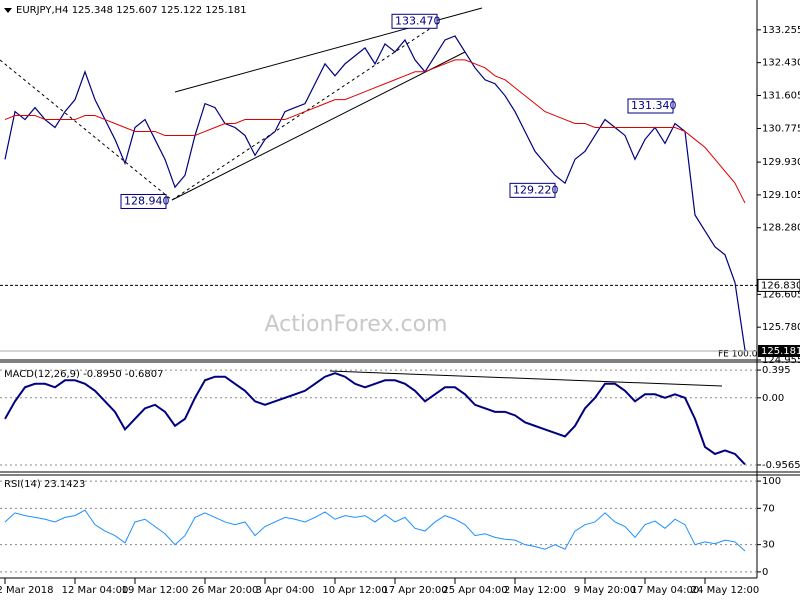 This screenshot has width=800, height=600. I want to click on last-price-label: 125.181, so click(780, 351).